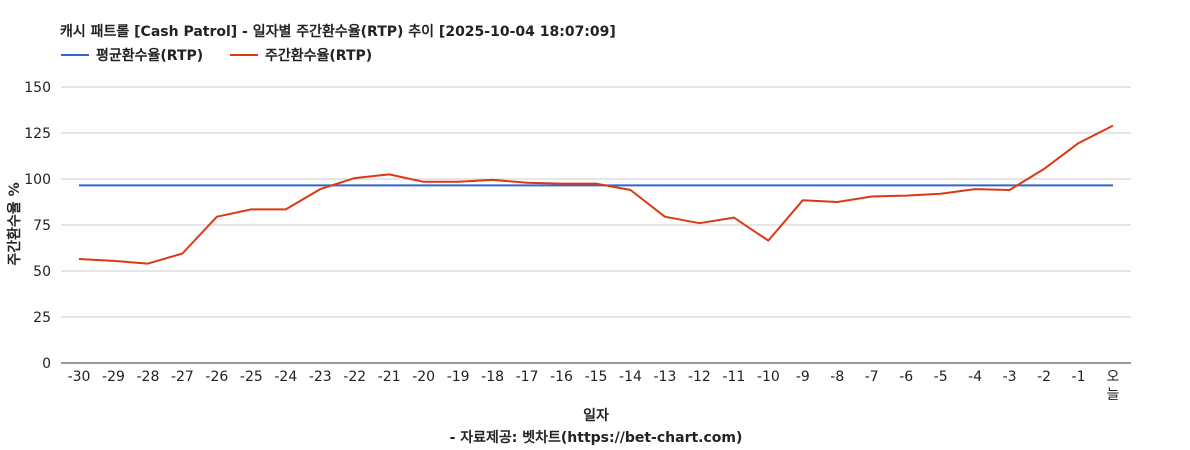 This screenshot has height=450, width=1190. What do you see at coordinates (458, 377) in the screenshot?
I see `x-tick-label: -19` at bounding box center [458, 377].